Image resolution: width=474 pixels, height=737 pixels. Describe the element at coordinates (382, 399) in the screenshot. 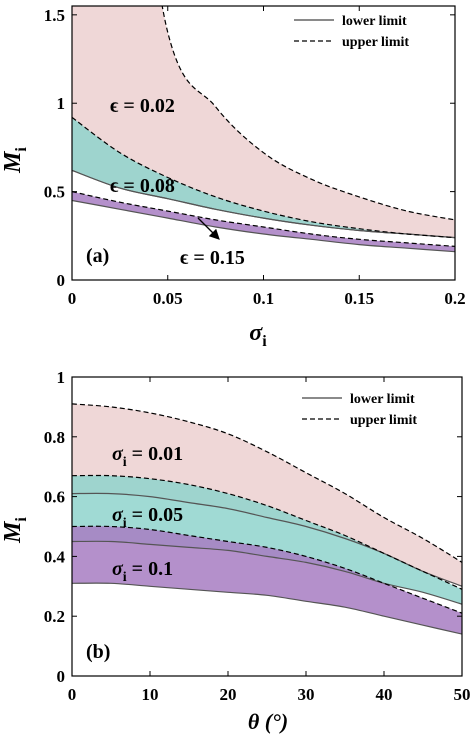

I see `legend-label-b-0: lower limit` at that location.